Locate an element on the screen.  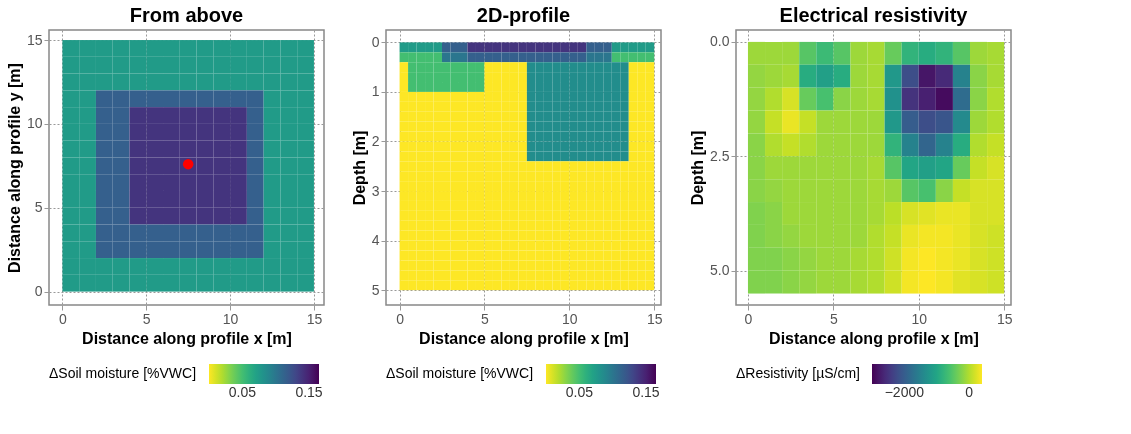
chart-title: Electrical resistivity is located at coordinates (874, 15).